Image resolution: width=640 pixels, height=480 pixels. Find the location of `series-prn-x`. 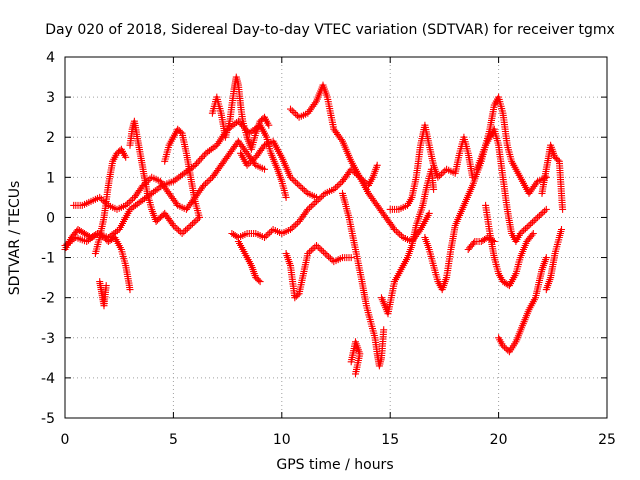

series-prn-x is located at coordinates (552, 177).